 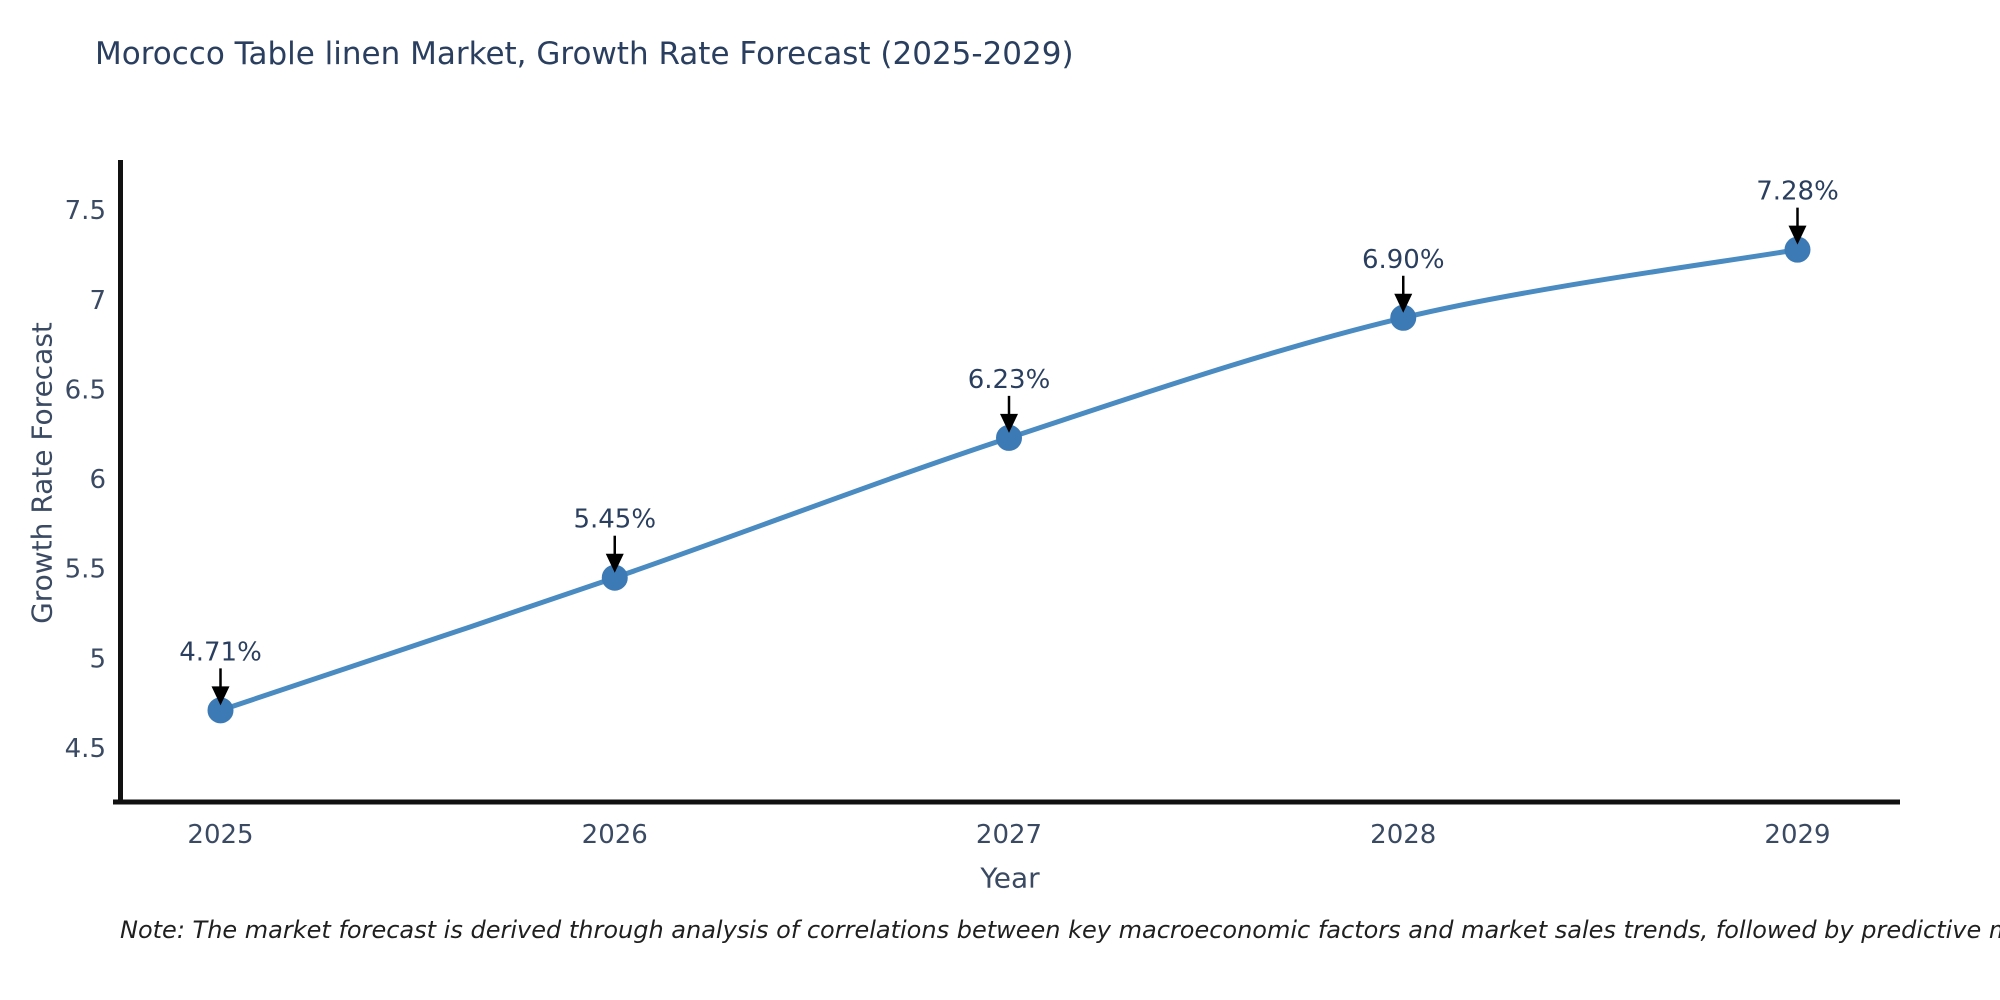 I want to click on annotation-label: 7.28%, so click(x=1797, y=192).